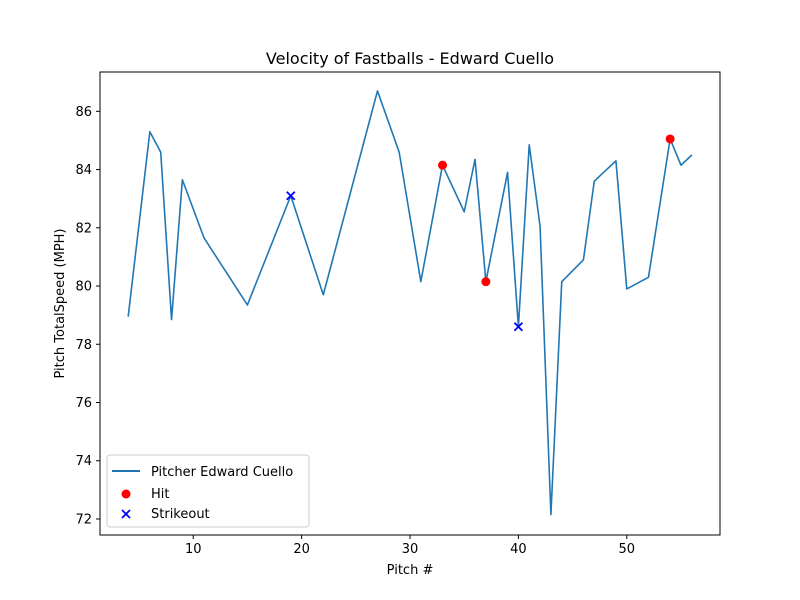 The image size is (800, 600). I want to click on legend-strikeout-marker, so click(126, 514).